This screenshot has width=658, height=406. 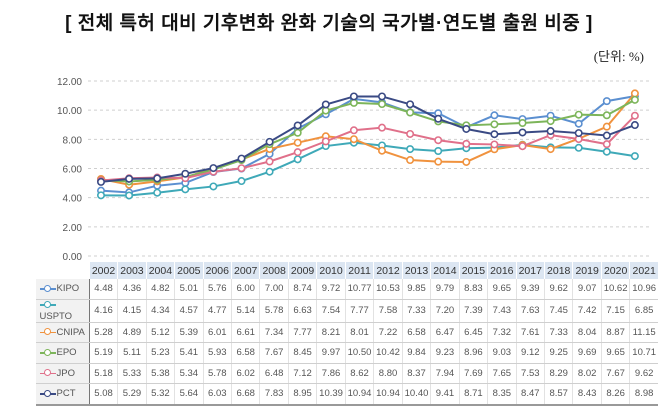 I want to click on data-label: 7.63, so click(x=530, y=310).